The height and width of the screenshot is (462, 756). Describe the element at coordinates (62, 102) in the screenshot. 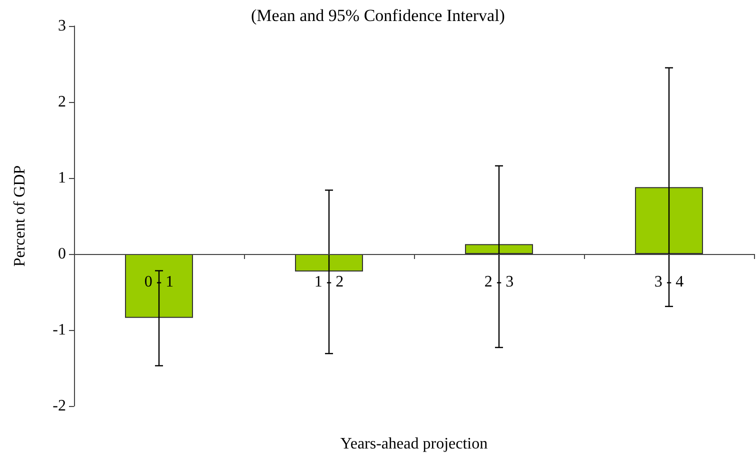

I see `y-tick-label: 2` at that location.